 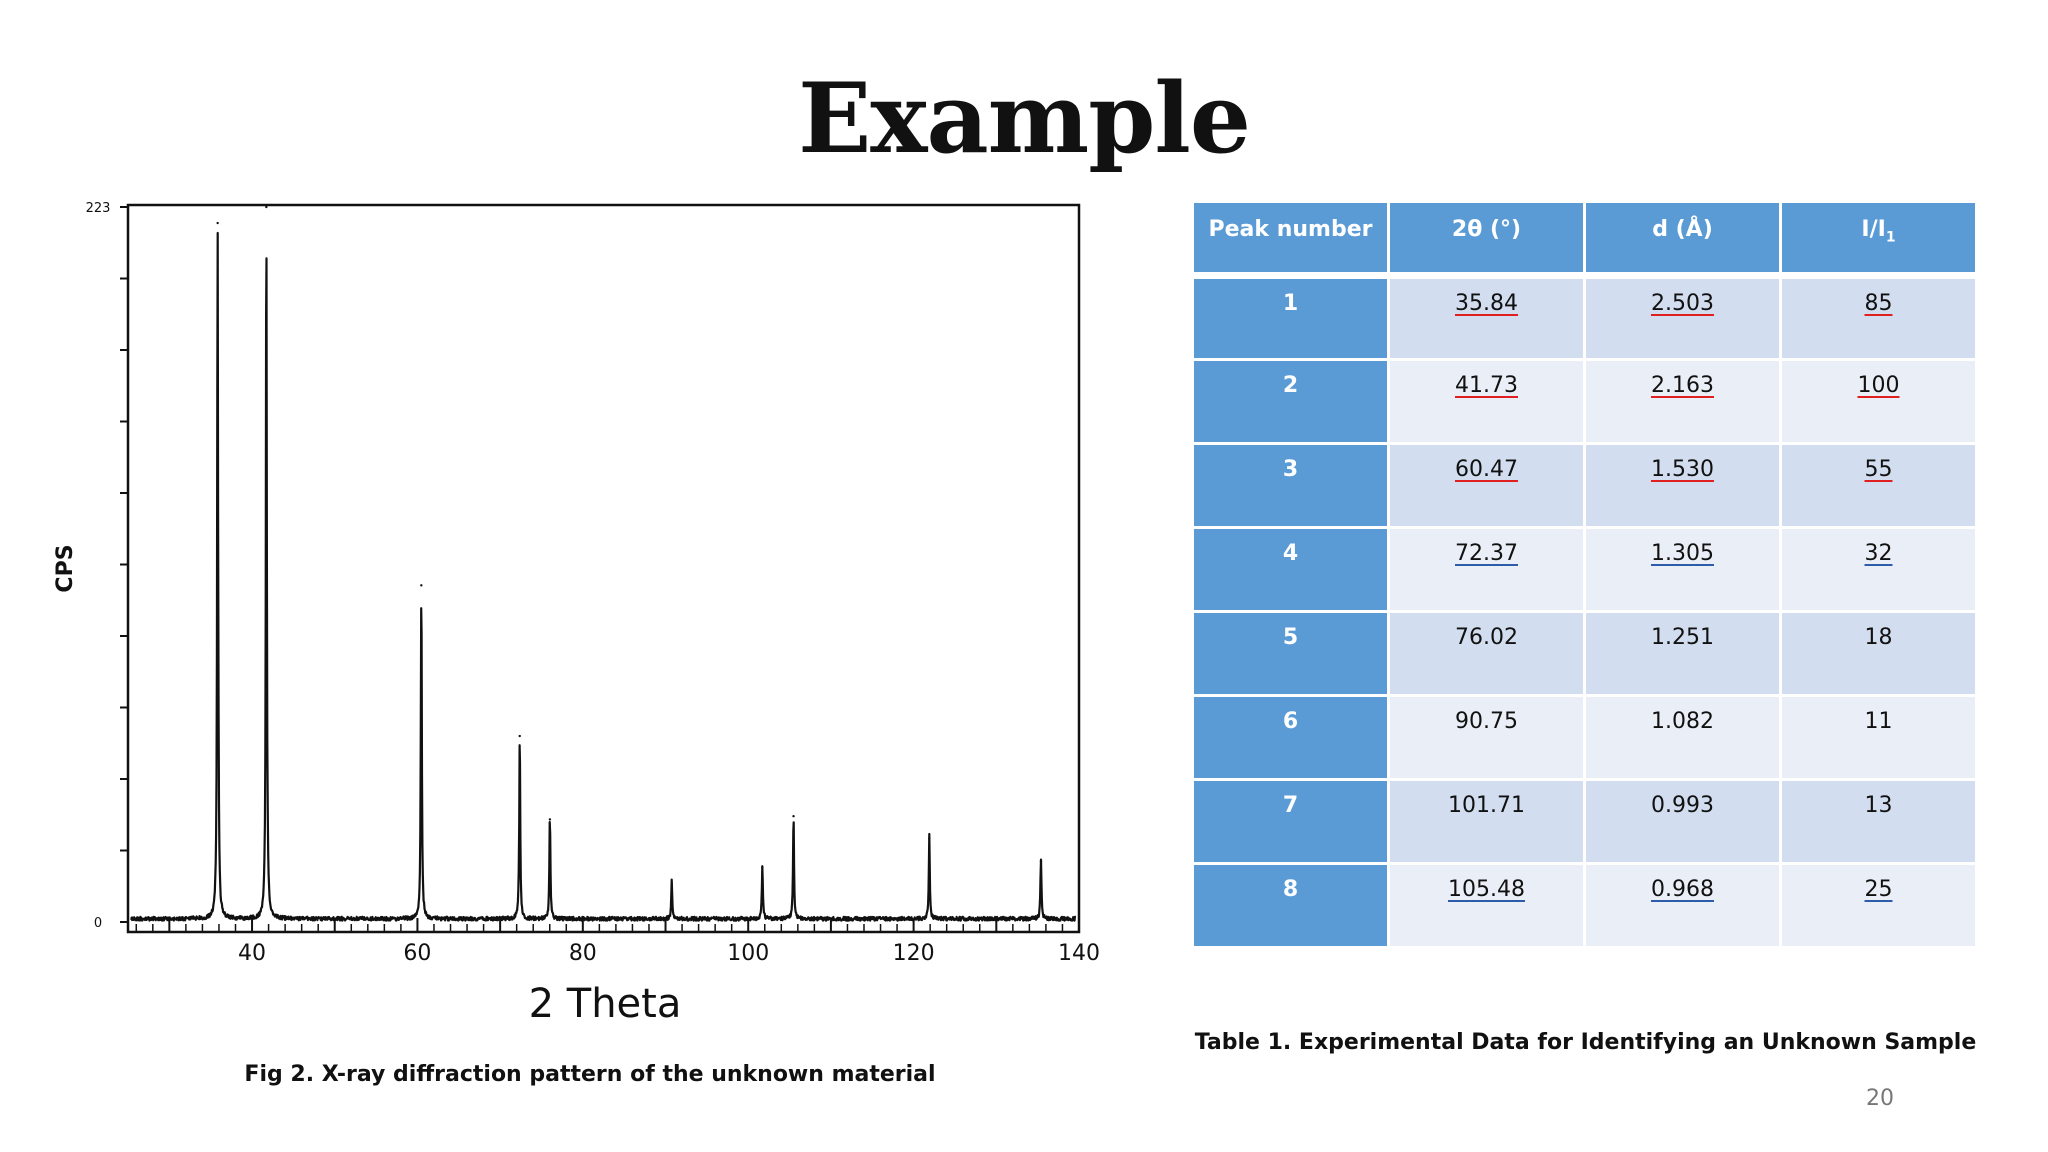 I want to click on x-tick-label: 40, so click(x=252, y=953).